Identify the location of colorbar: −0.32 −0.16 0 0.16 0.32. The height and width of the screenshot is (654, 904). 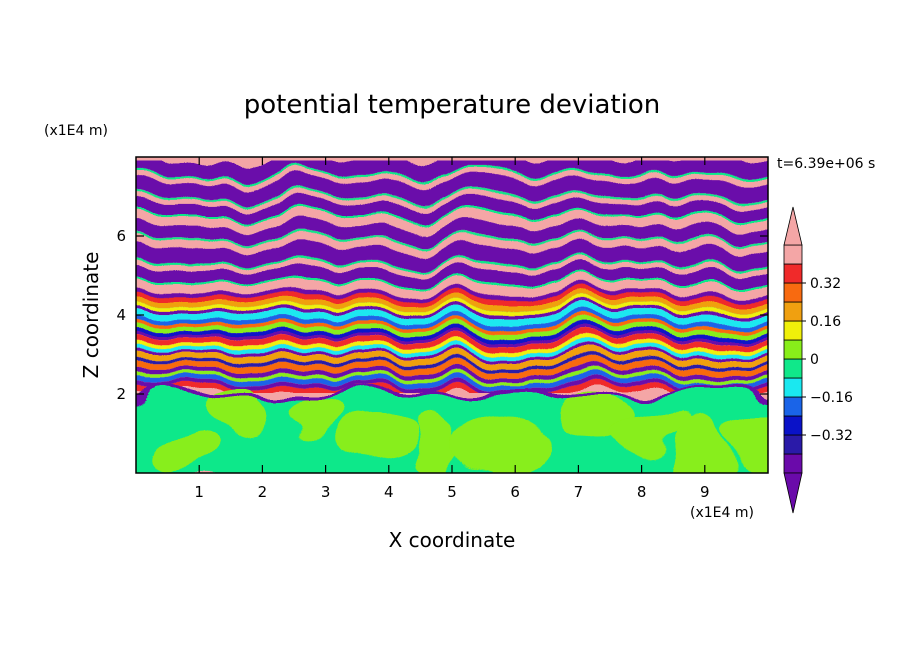
(818, 360).